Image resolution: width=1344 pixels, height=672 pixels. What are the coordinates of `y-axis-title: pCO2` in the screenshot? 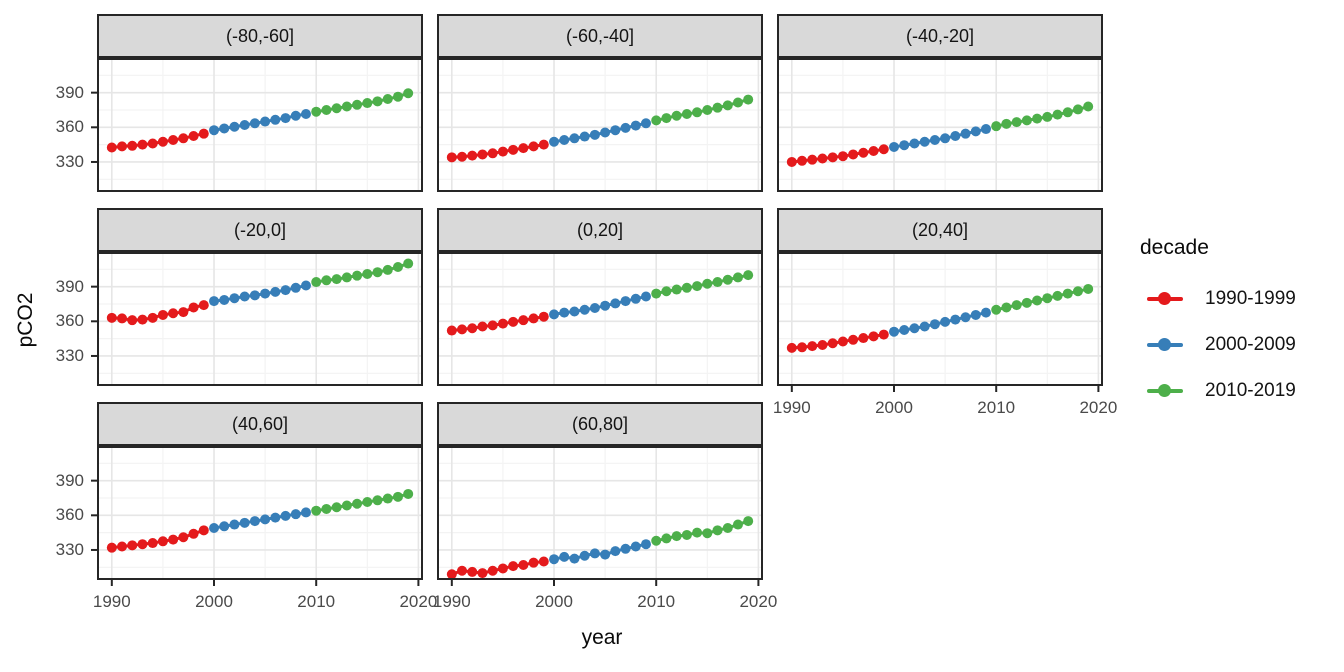 It's located at (25, 320).